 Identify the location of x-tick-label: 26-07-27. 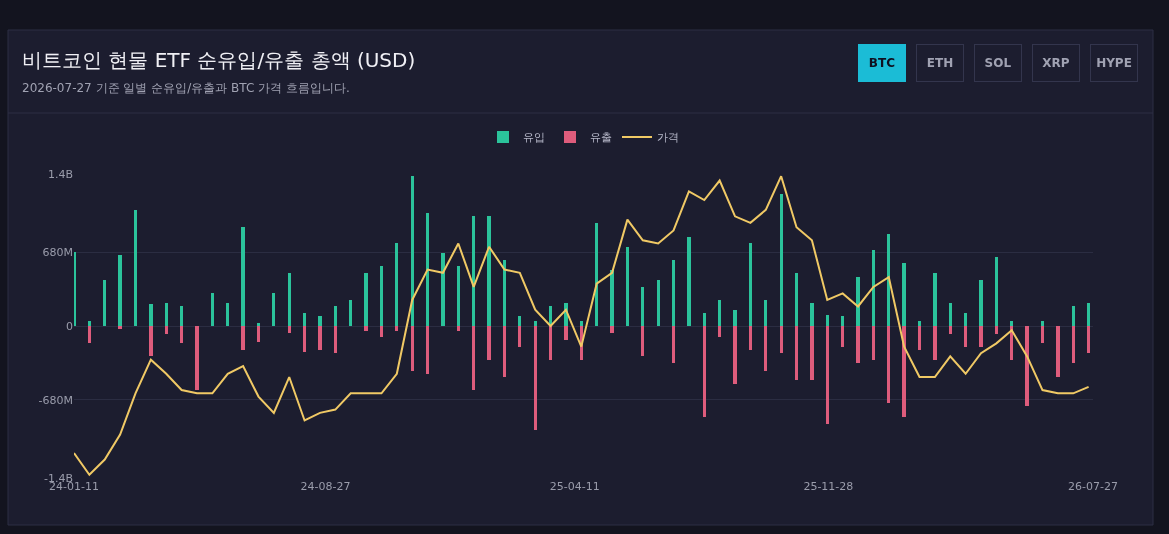
(1093, 486).